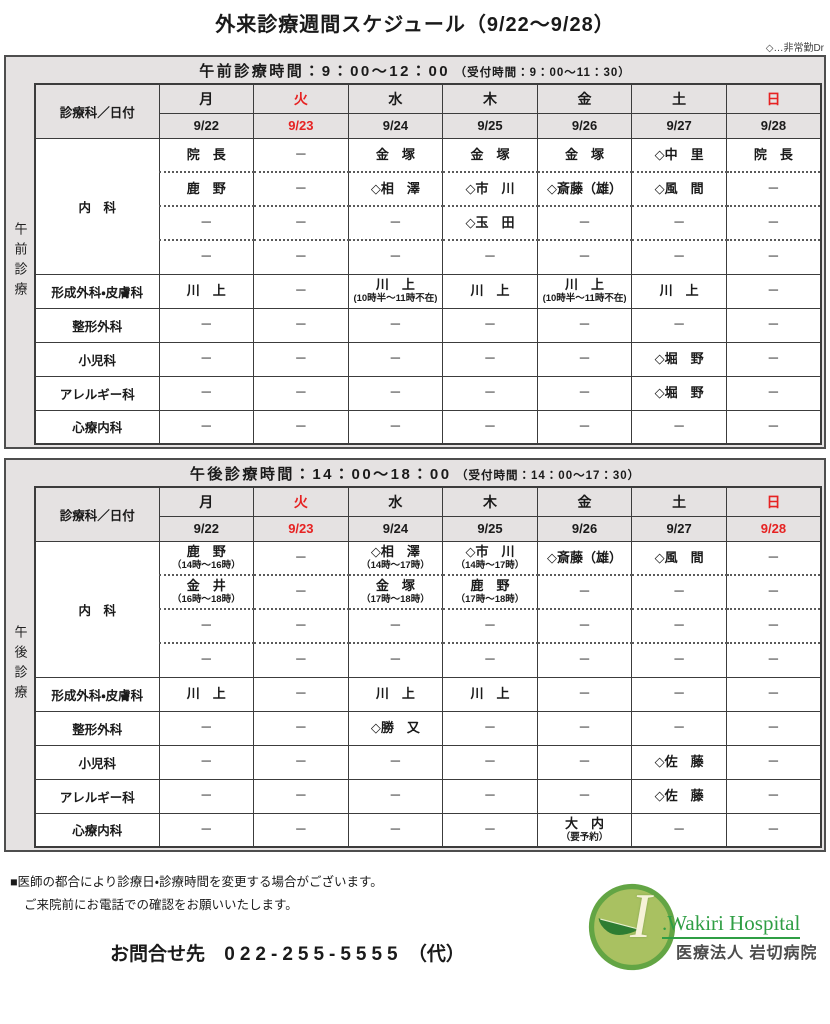 The width and height of the screenshot is (830, 1024). Describe the element at coordinates (490, 98) in the screenshot. I see `day-header: 木` at that location.